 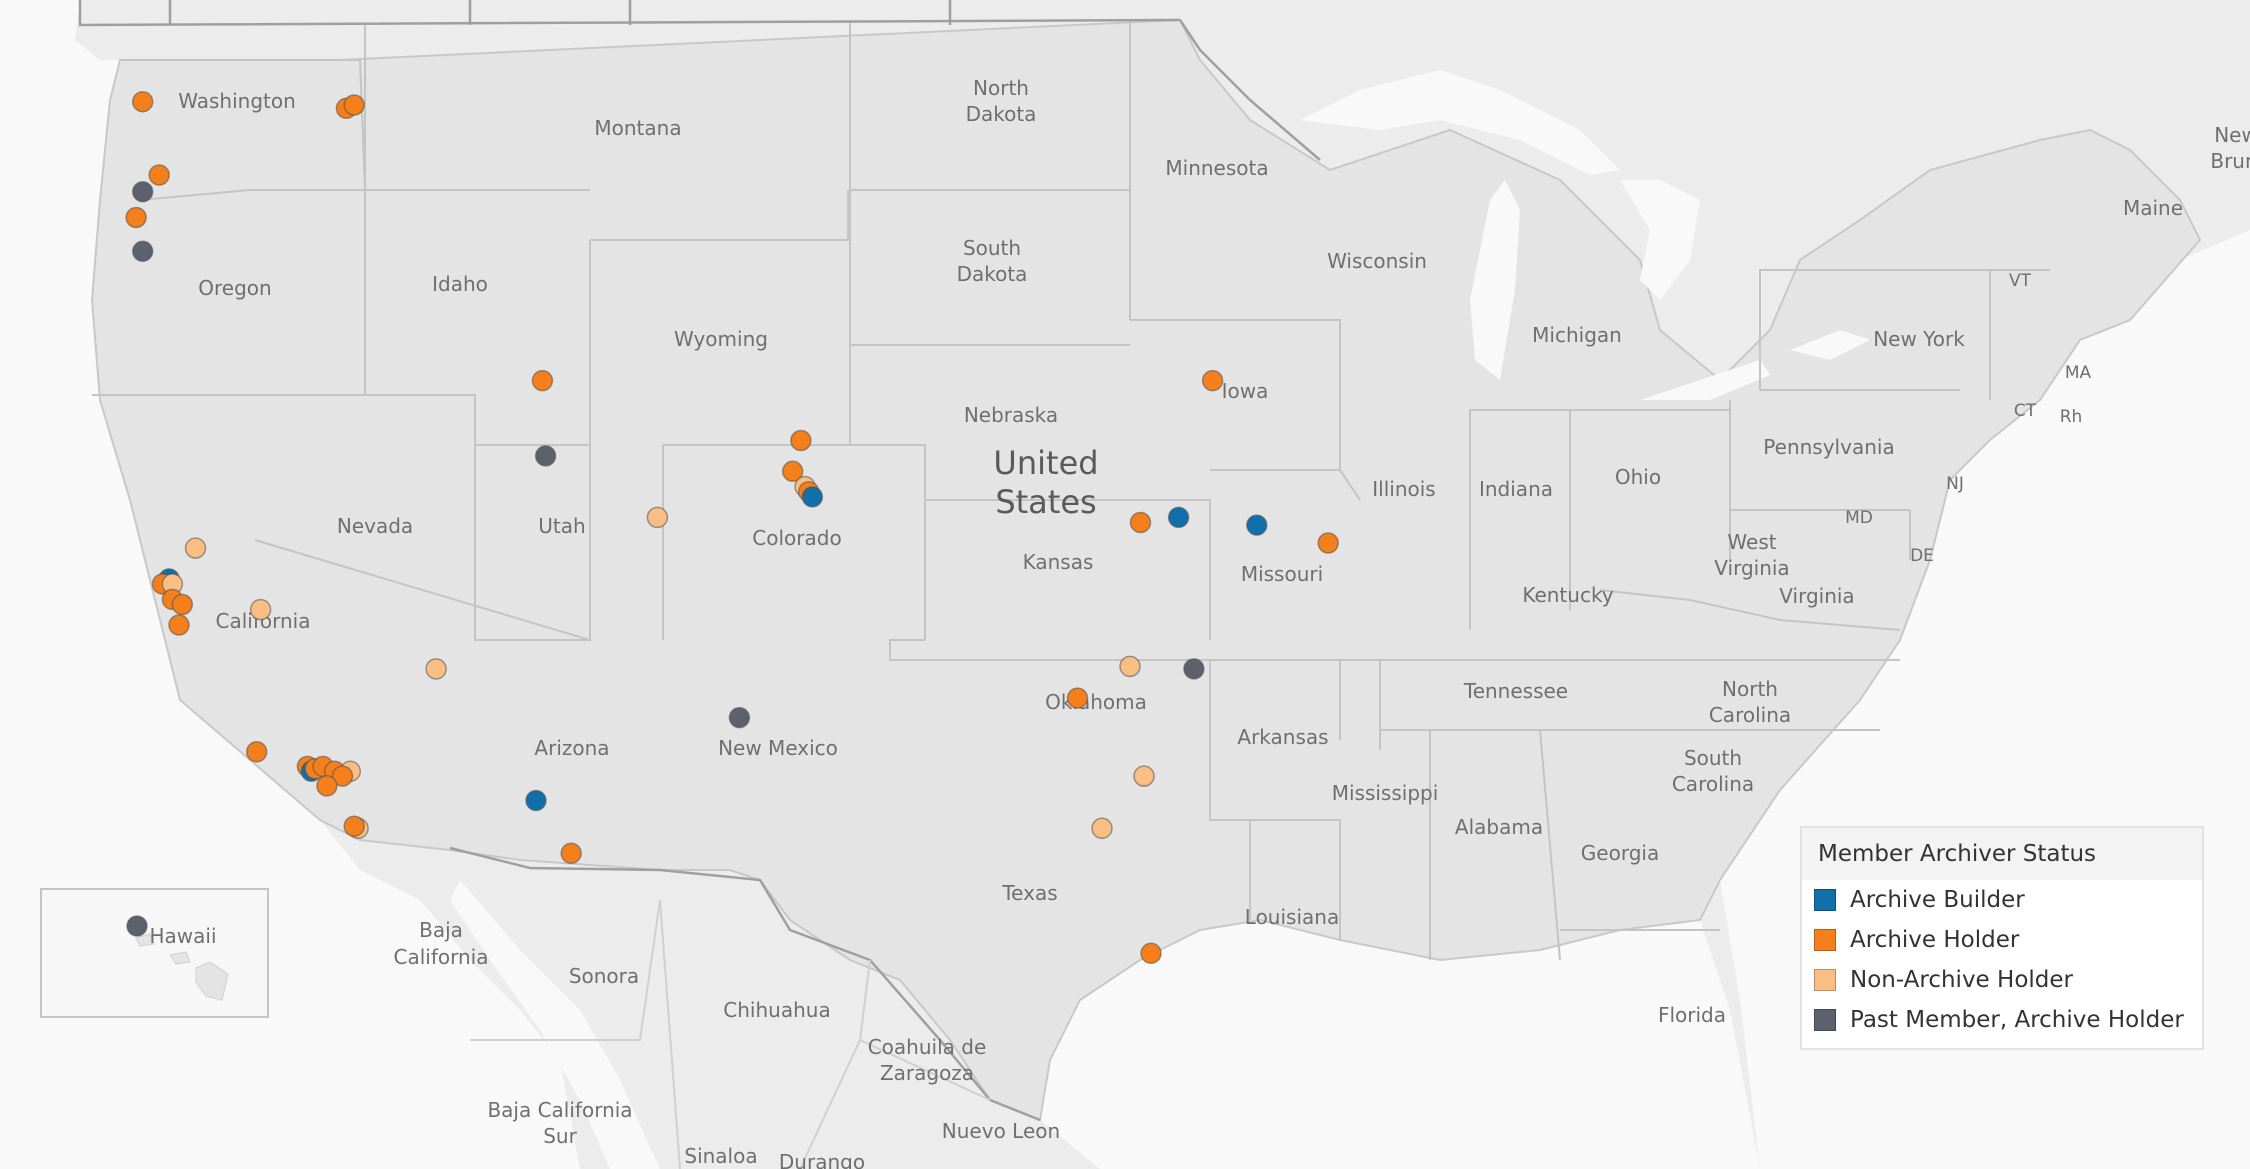 I want to click on legend-label: Past Member, Archive Holder, so click(x=2017, y=1020).